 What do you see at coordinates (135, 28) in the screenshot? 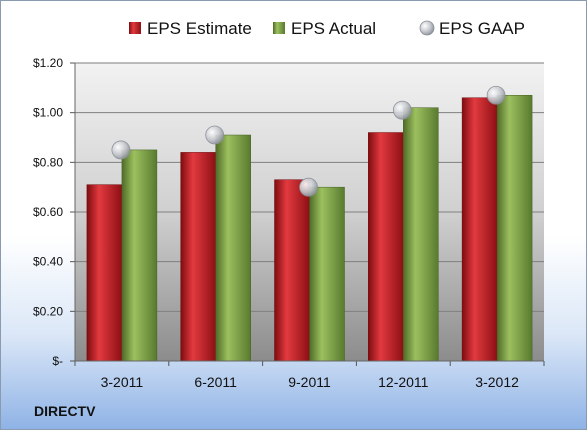
I see `legend-swatch-eps-estimate` at bounding box center [135, 28].